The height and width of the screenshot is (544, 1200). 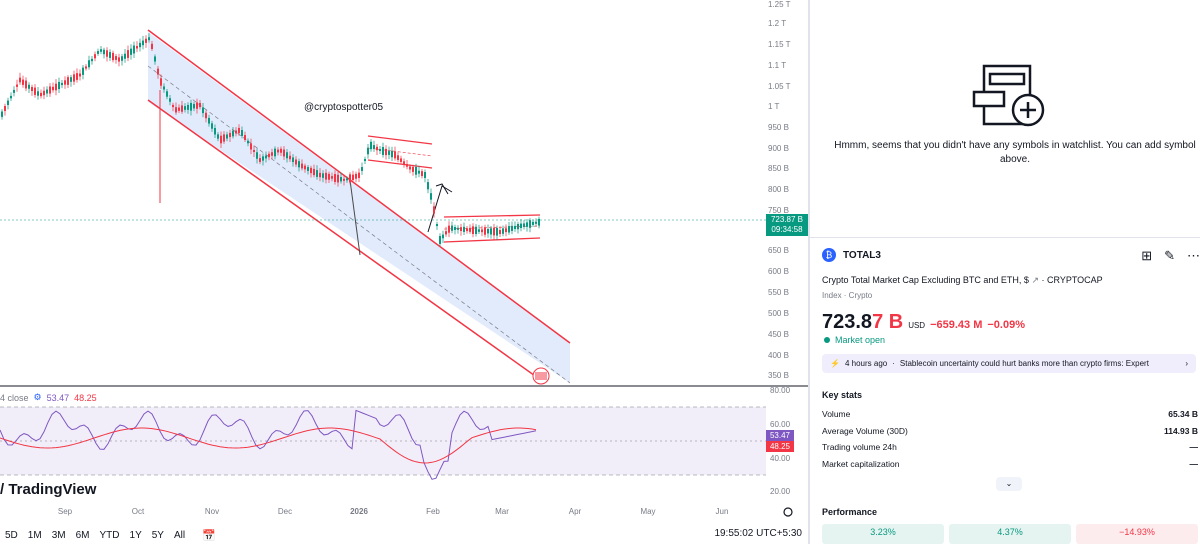 I want to click on range-button-6m: 6M, so click(x=82, y=535).